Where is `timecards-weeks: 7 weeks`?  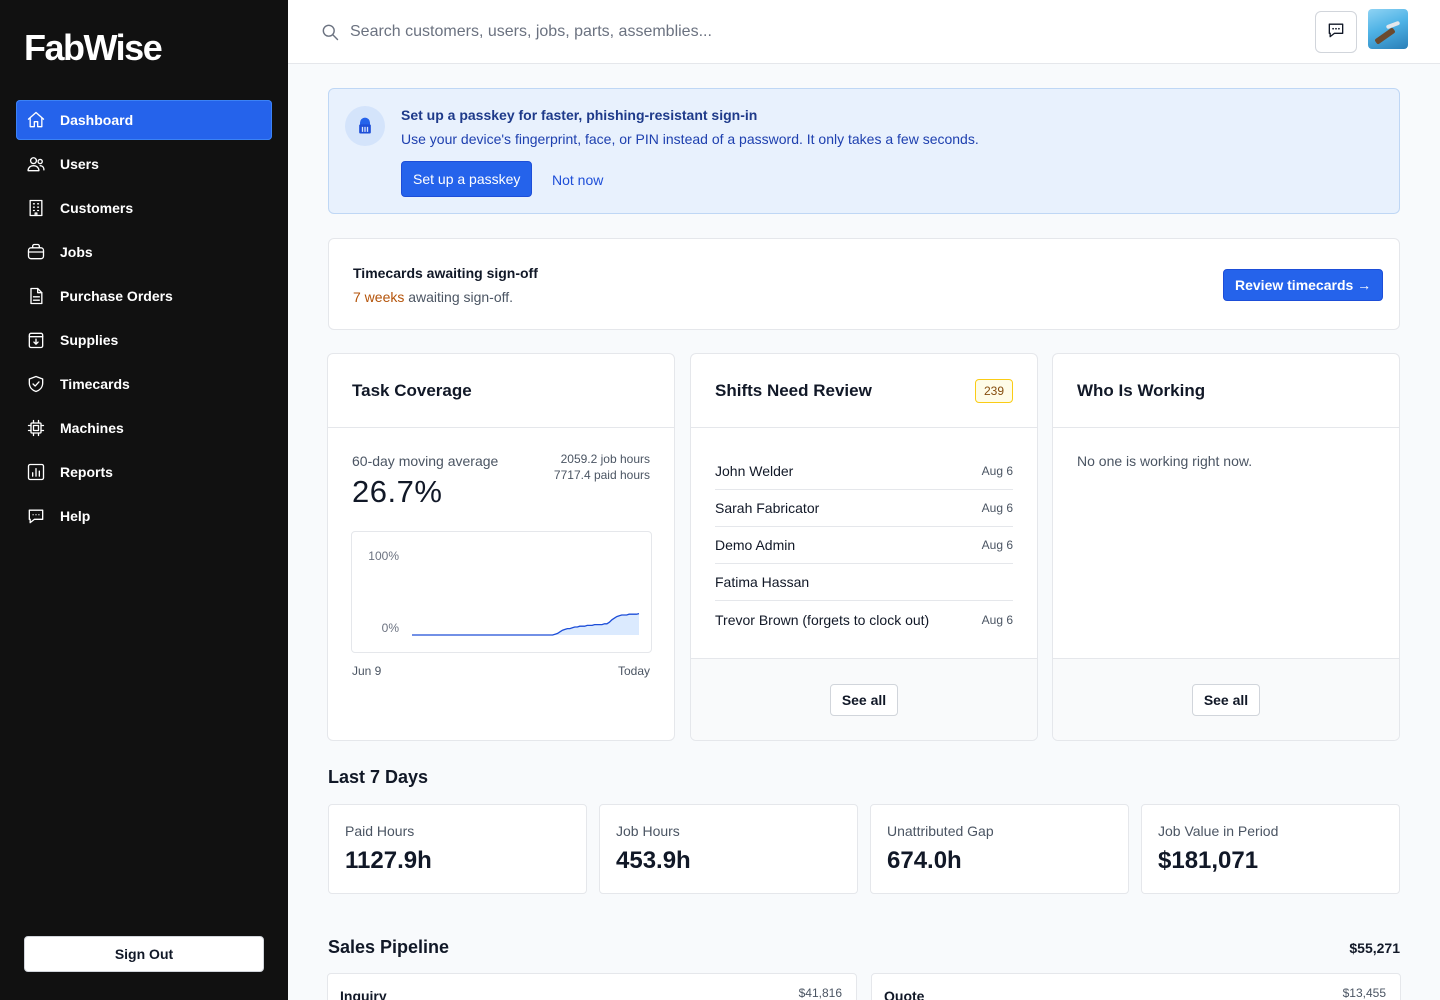
timecards-weeks: 7 weeks is located at coordinates (379, 297).